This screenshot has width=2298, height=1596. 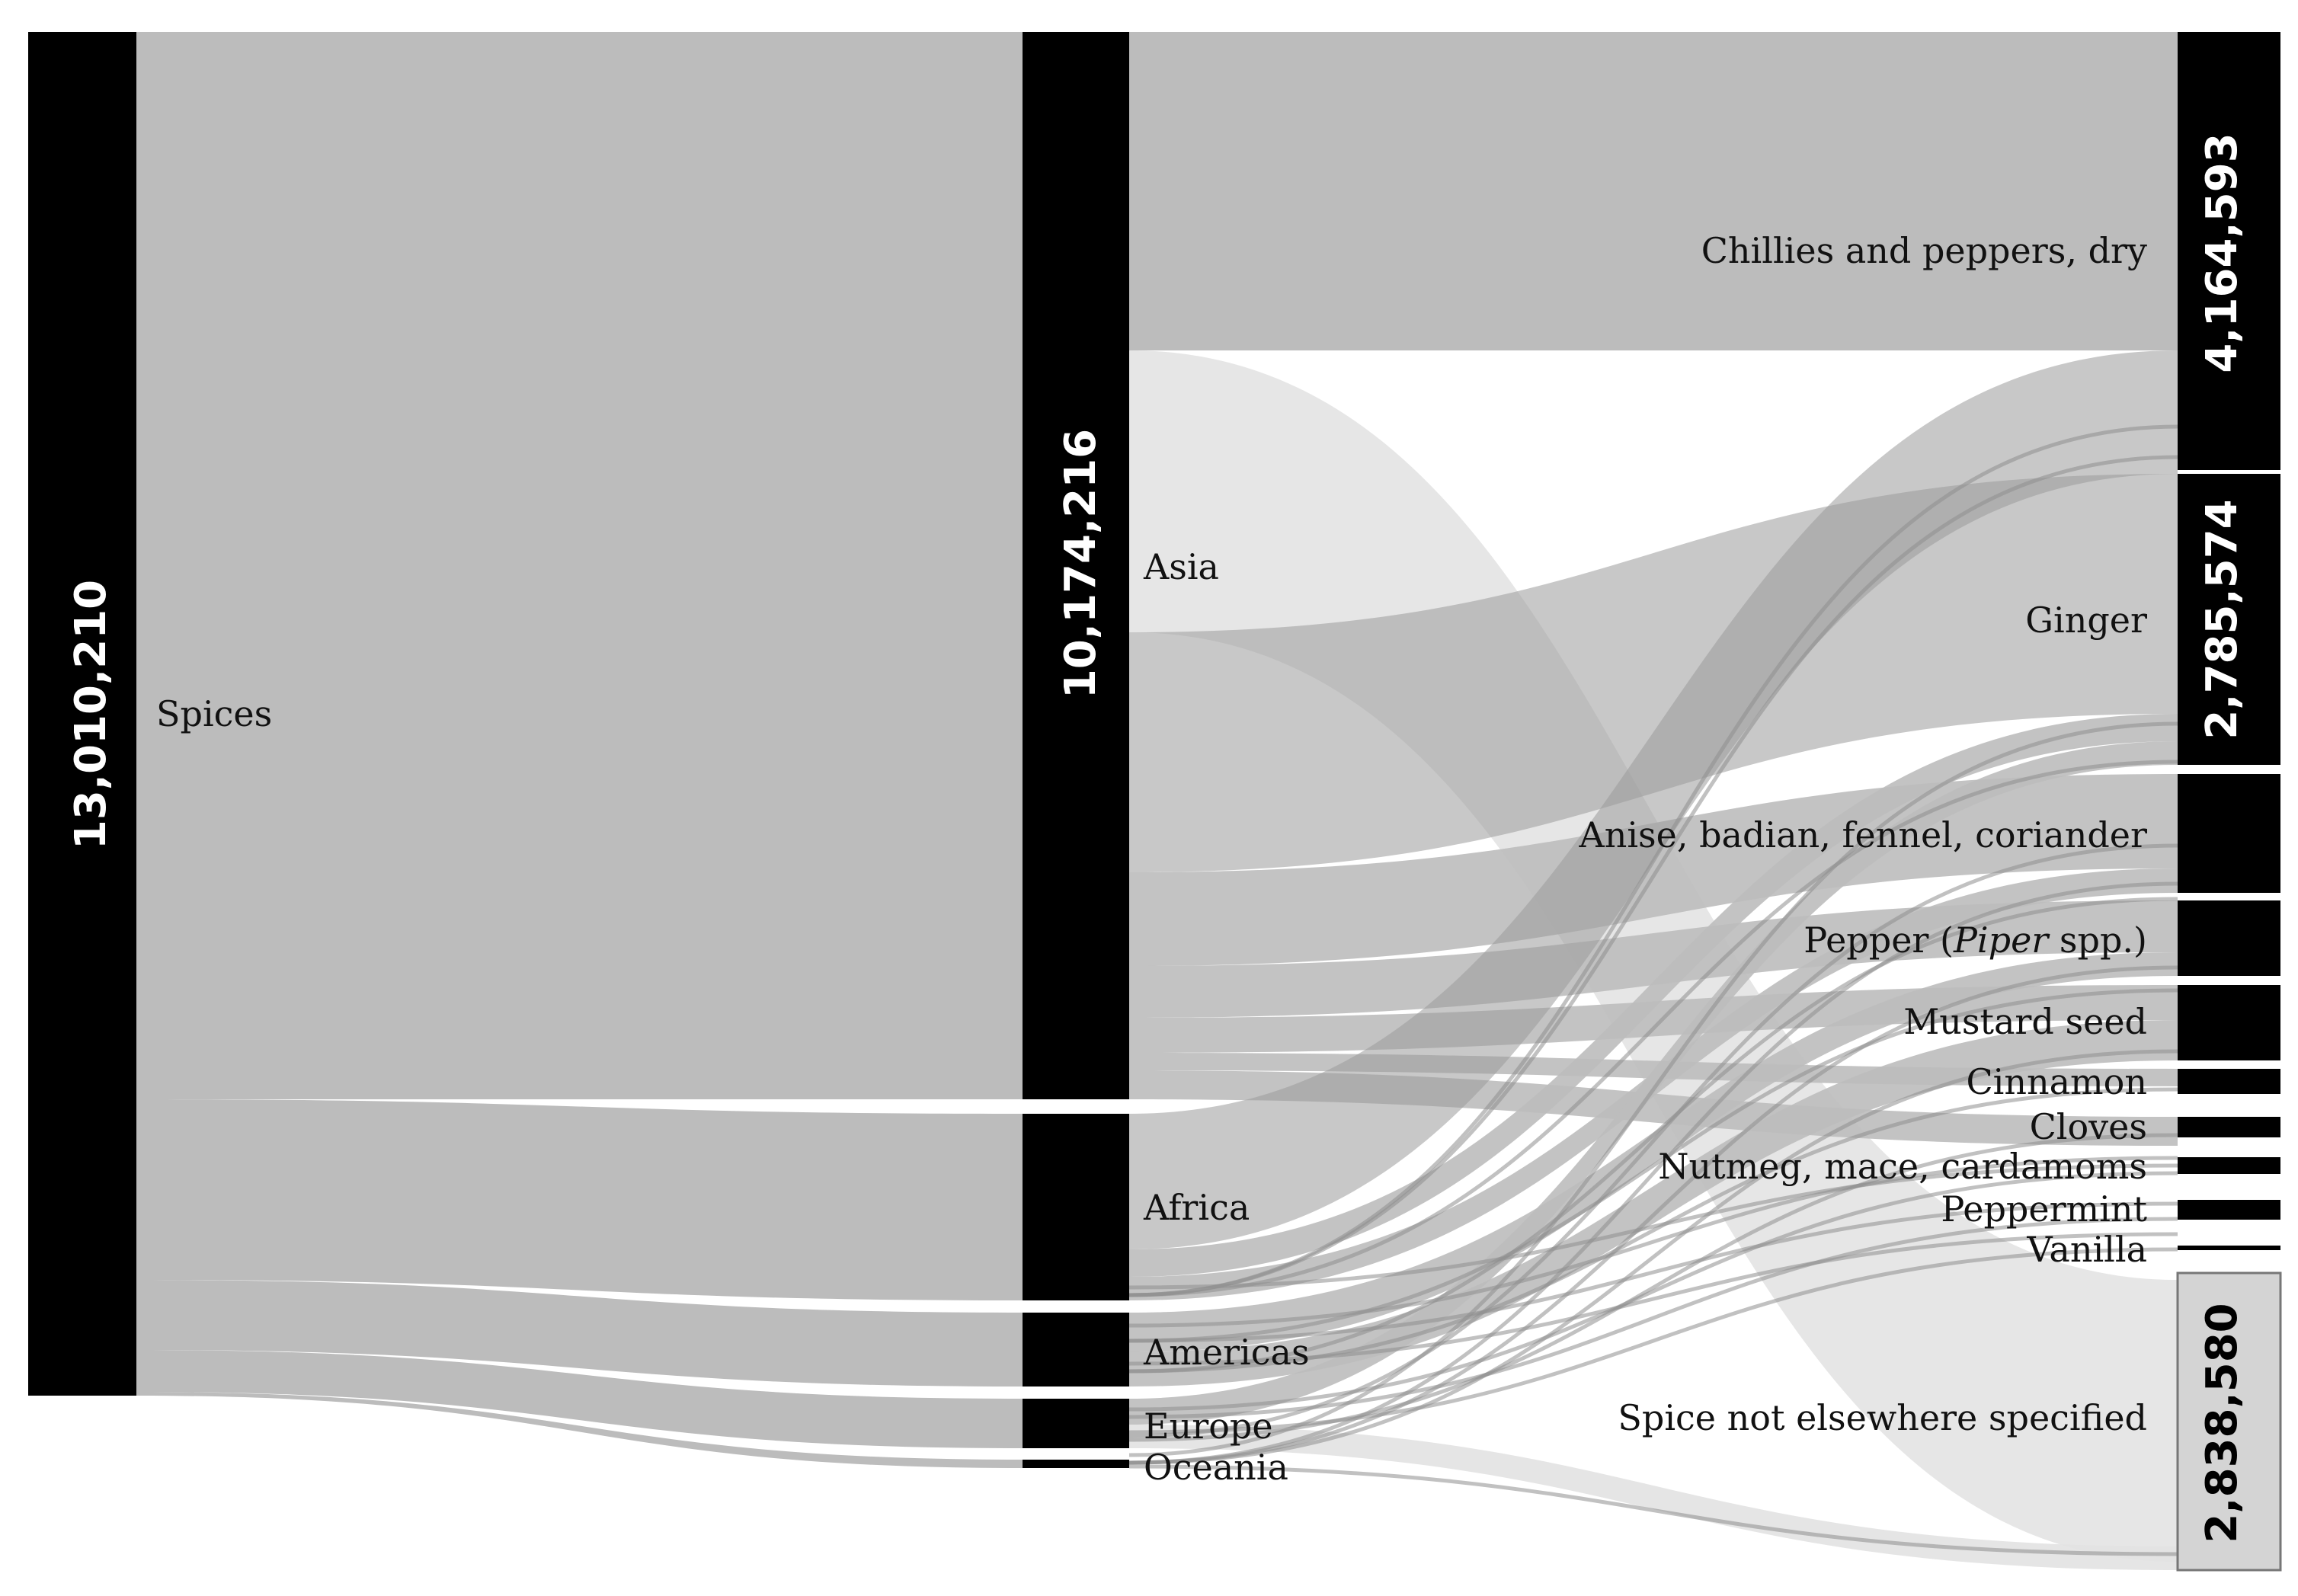 I want to click on region-label-americas: Americas, so click(x=1226, y=1352).